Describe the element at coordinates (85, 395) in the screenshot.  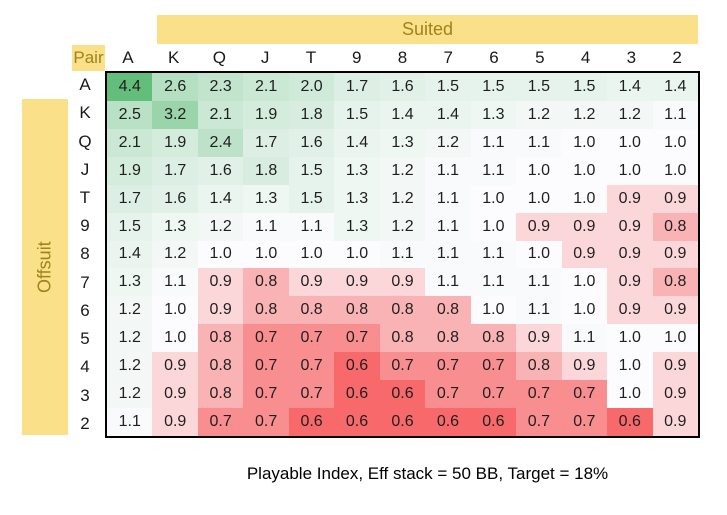
I see `row-label: 3` at that location.